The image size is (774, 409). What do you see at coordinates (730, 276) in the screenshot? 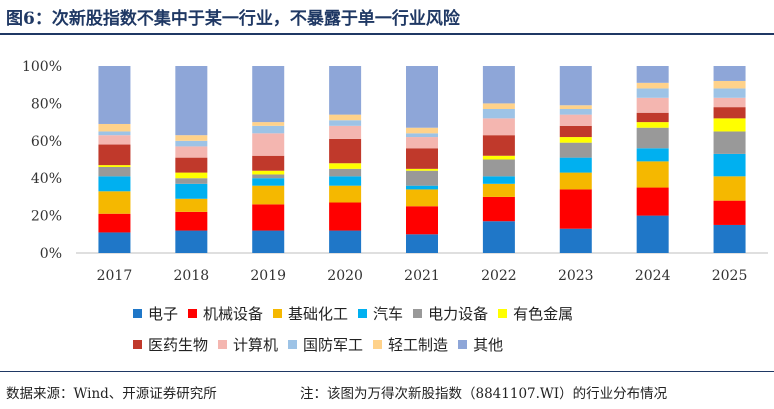
I see `x-tick-label: 2025` at bounding box center [730, 276].